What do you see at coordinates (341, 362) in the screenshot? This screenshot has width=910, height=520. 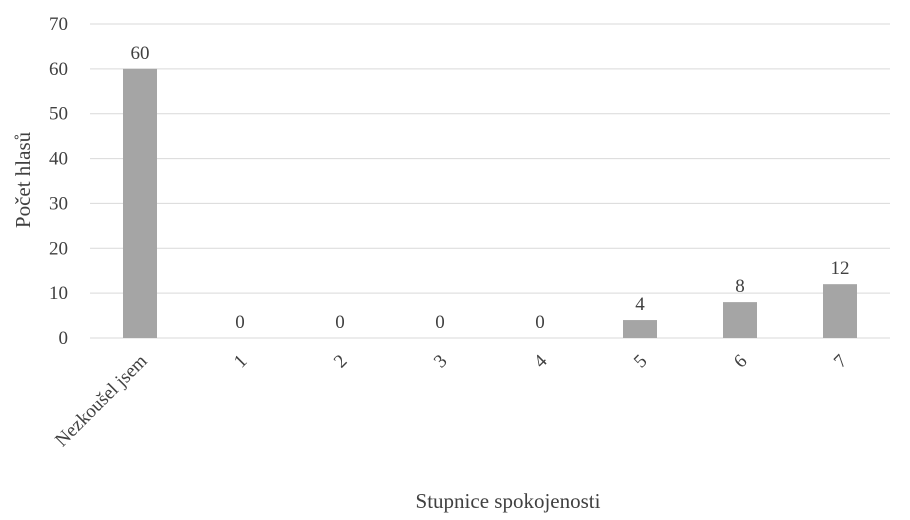 I see `x-tick-label: 2` at bounding box center [341, 362].